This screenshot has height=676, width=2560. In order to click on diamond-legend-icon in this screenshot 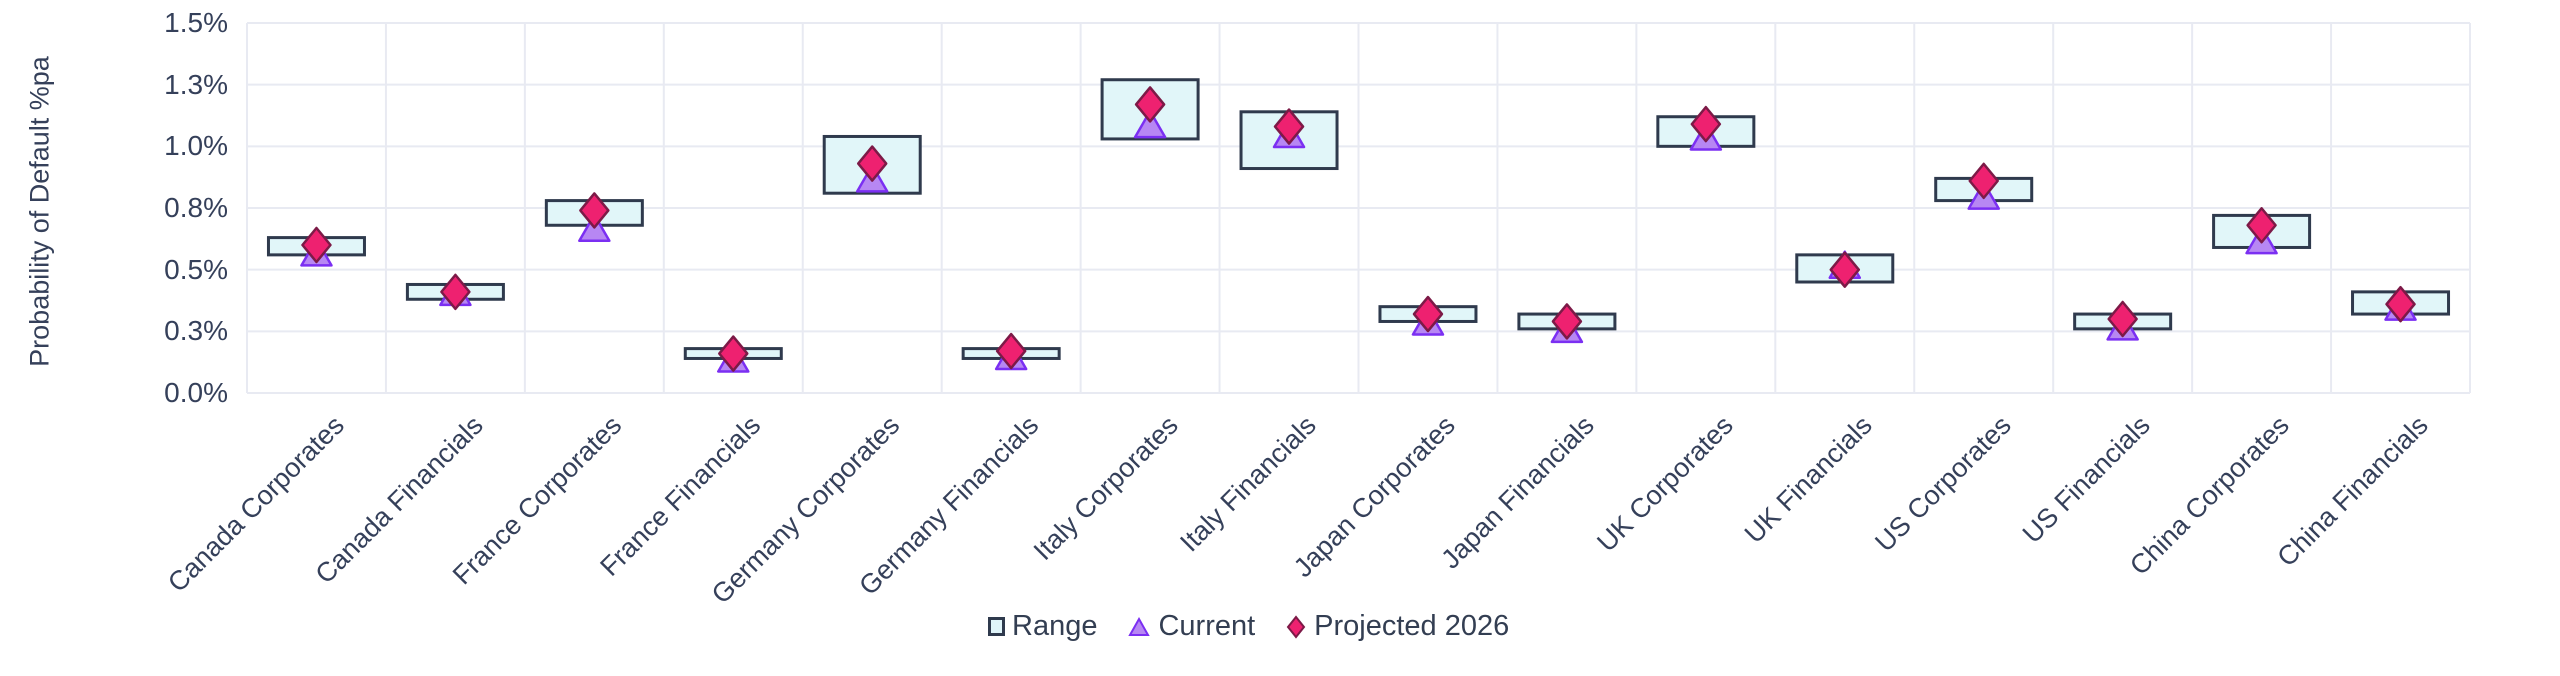, I will do `click(1296, 626)`.